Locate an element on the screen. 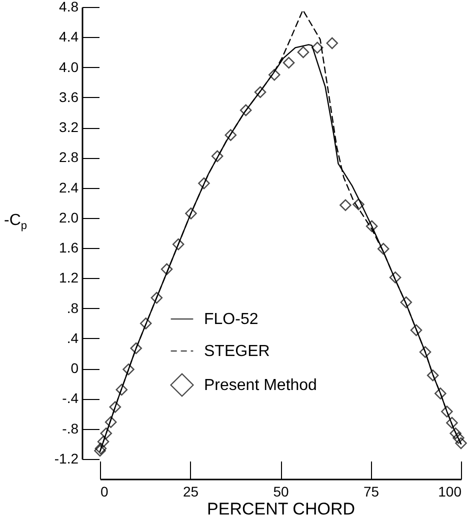 This screenshot has height=527, width=474. y-tick-label: 2.0 is located at coordinates (69, 217).